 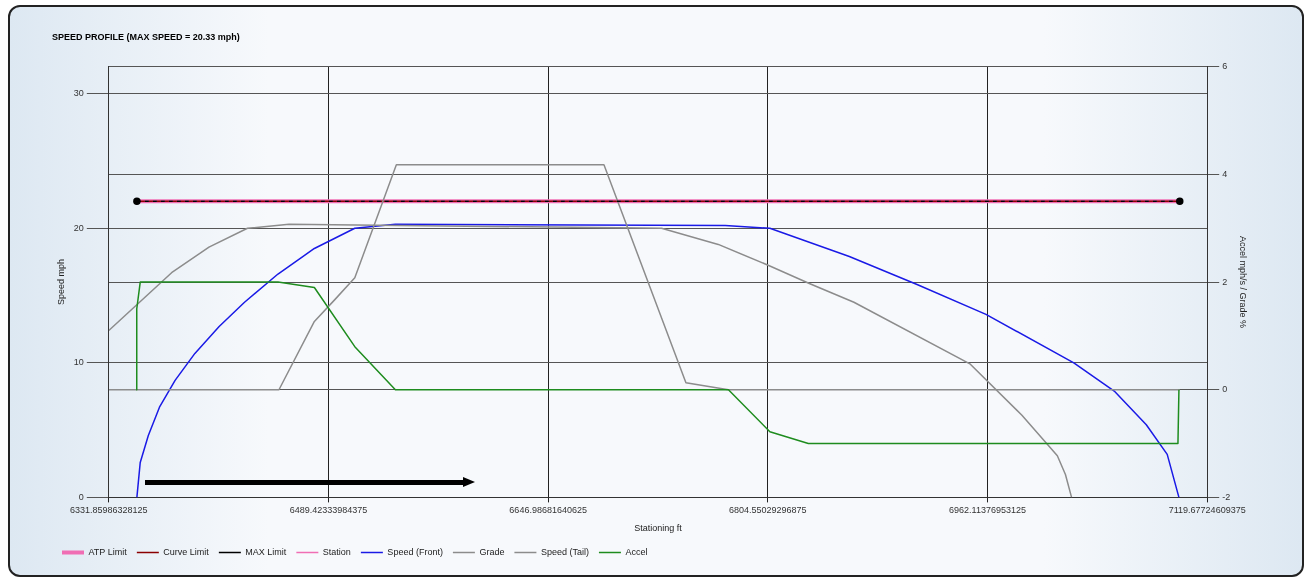 I want to click on chart-title: SPEED PROFILE (MAX SPEED = 20.33 mph), so click(x=146, y=36).